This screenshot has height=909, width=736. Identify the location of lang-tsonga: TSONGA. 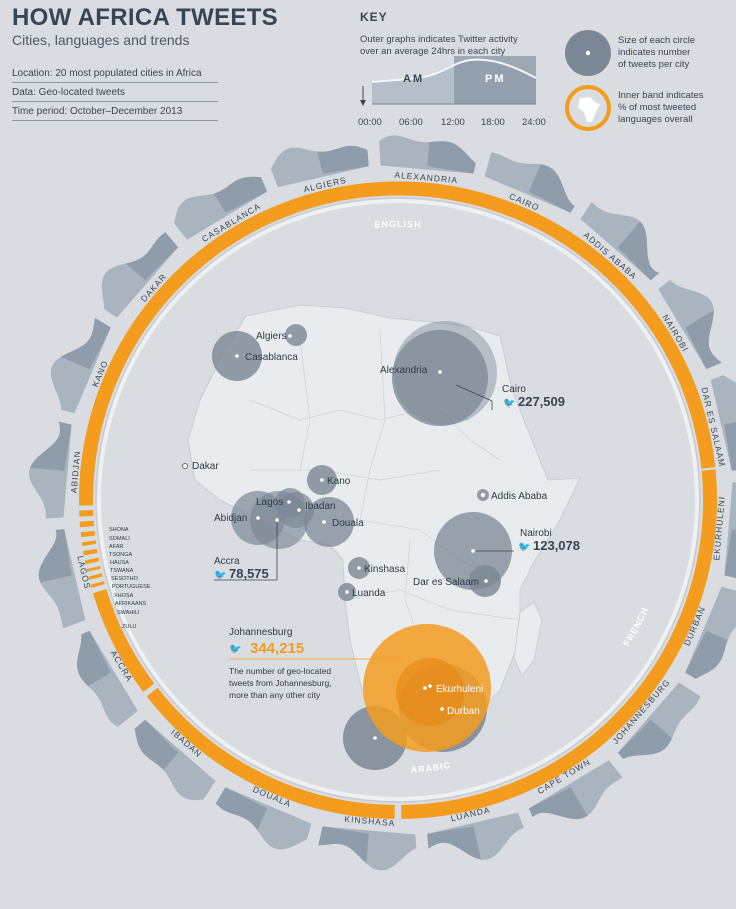
(121, 555).